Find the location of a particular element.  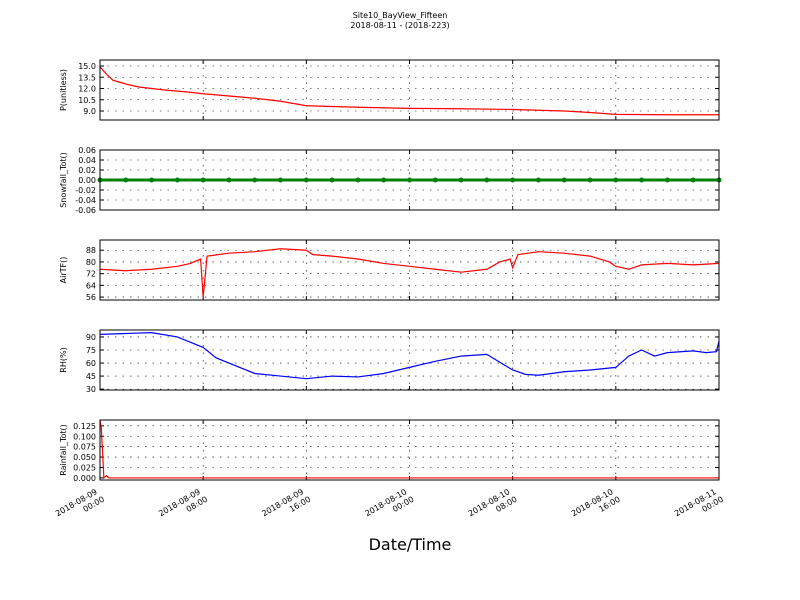

y-tick-label: 60 is located at coordinates (91, 363).